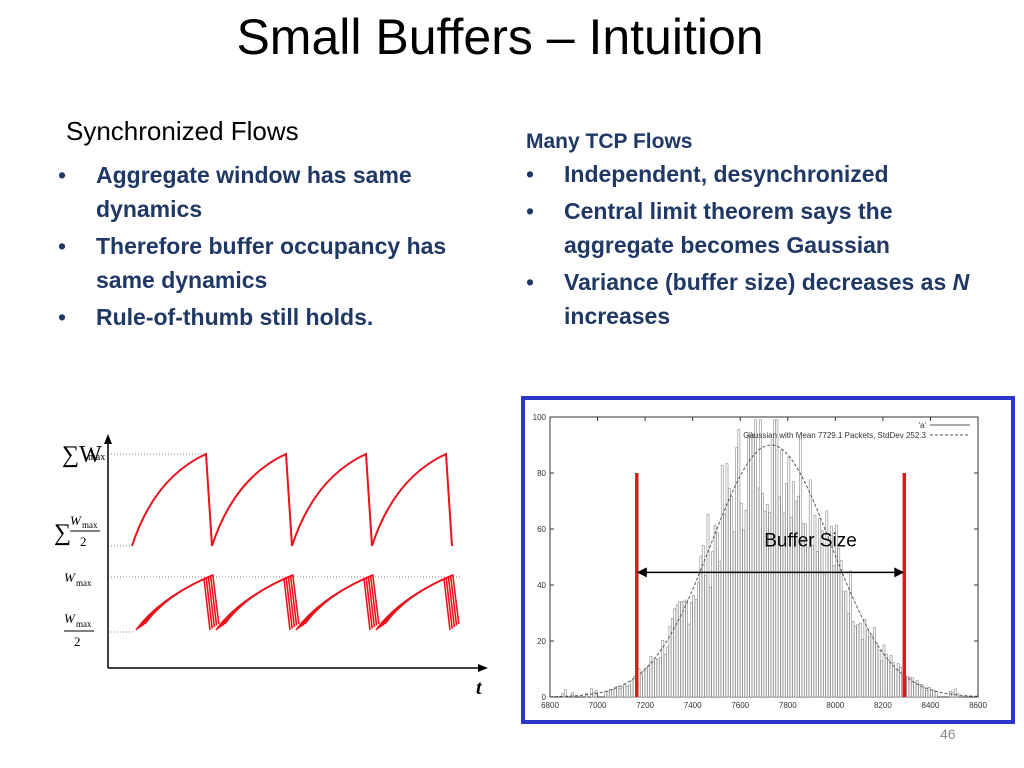 The image size is (1024, 768). What do you see at coordinates (77, 641) in the screenshot?
I see `label-half-den: 2` at bounding box center [77, 641].